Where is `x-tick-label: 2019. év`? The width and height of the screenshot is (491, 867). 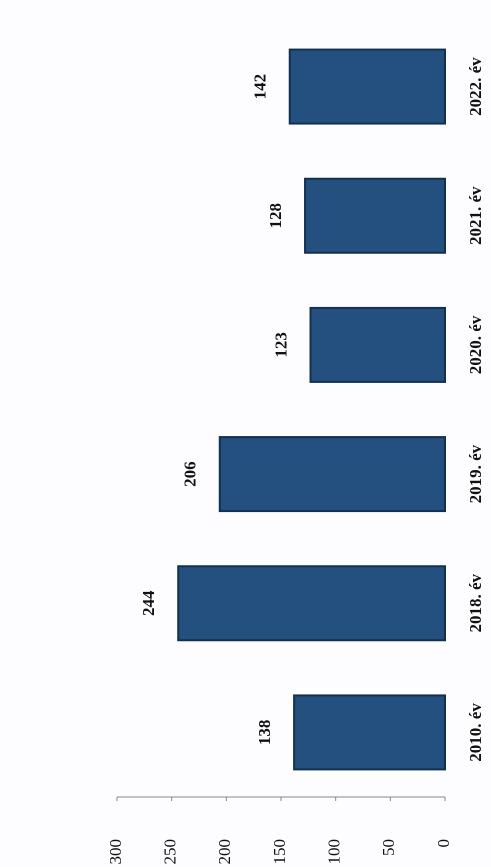 x-tick-label: 2019. év is located at coordinates (475, 473).